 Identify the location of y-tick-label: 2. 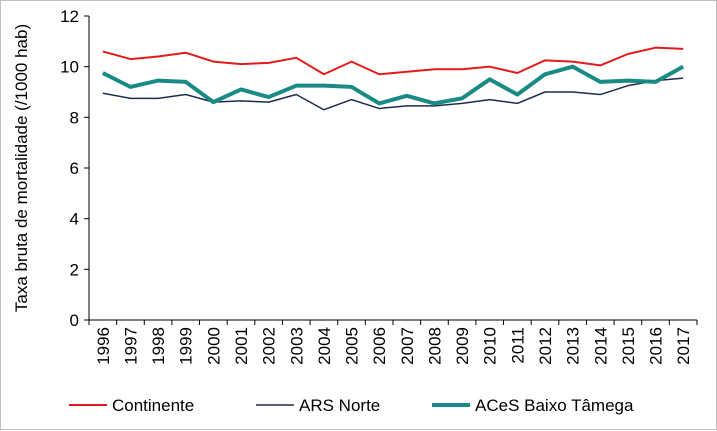
(74, 269).